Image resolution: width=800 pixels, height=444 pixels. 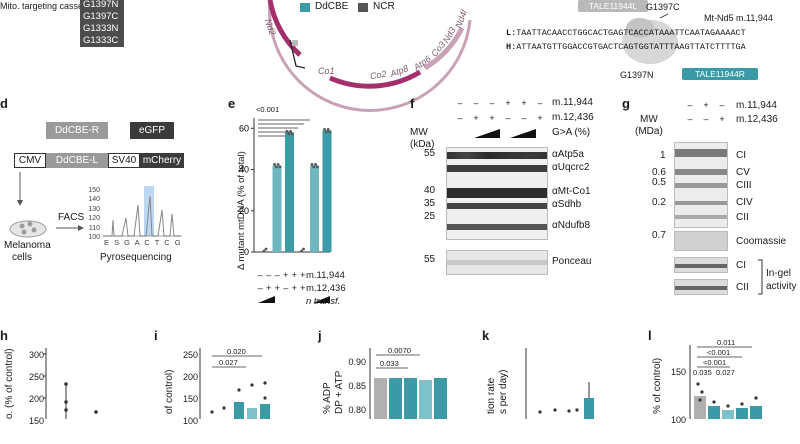 What do you see at coordinates (706, 119) in the screenshot?
I see `panel-g-row2: – – +` at bounding box center [706, 119].